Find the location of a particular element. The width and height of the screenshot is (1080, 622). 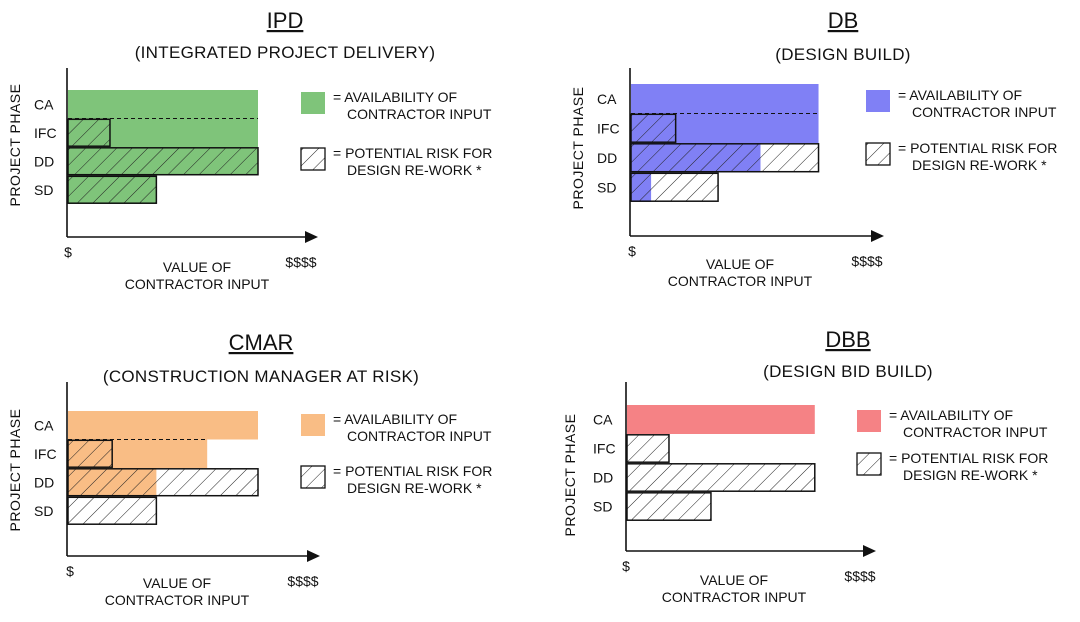

ipd-risk-bar-dd is located at coordinates (163, 161).